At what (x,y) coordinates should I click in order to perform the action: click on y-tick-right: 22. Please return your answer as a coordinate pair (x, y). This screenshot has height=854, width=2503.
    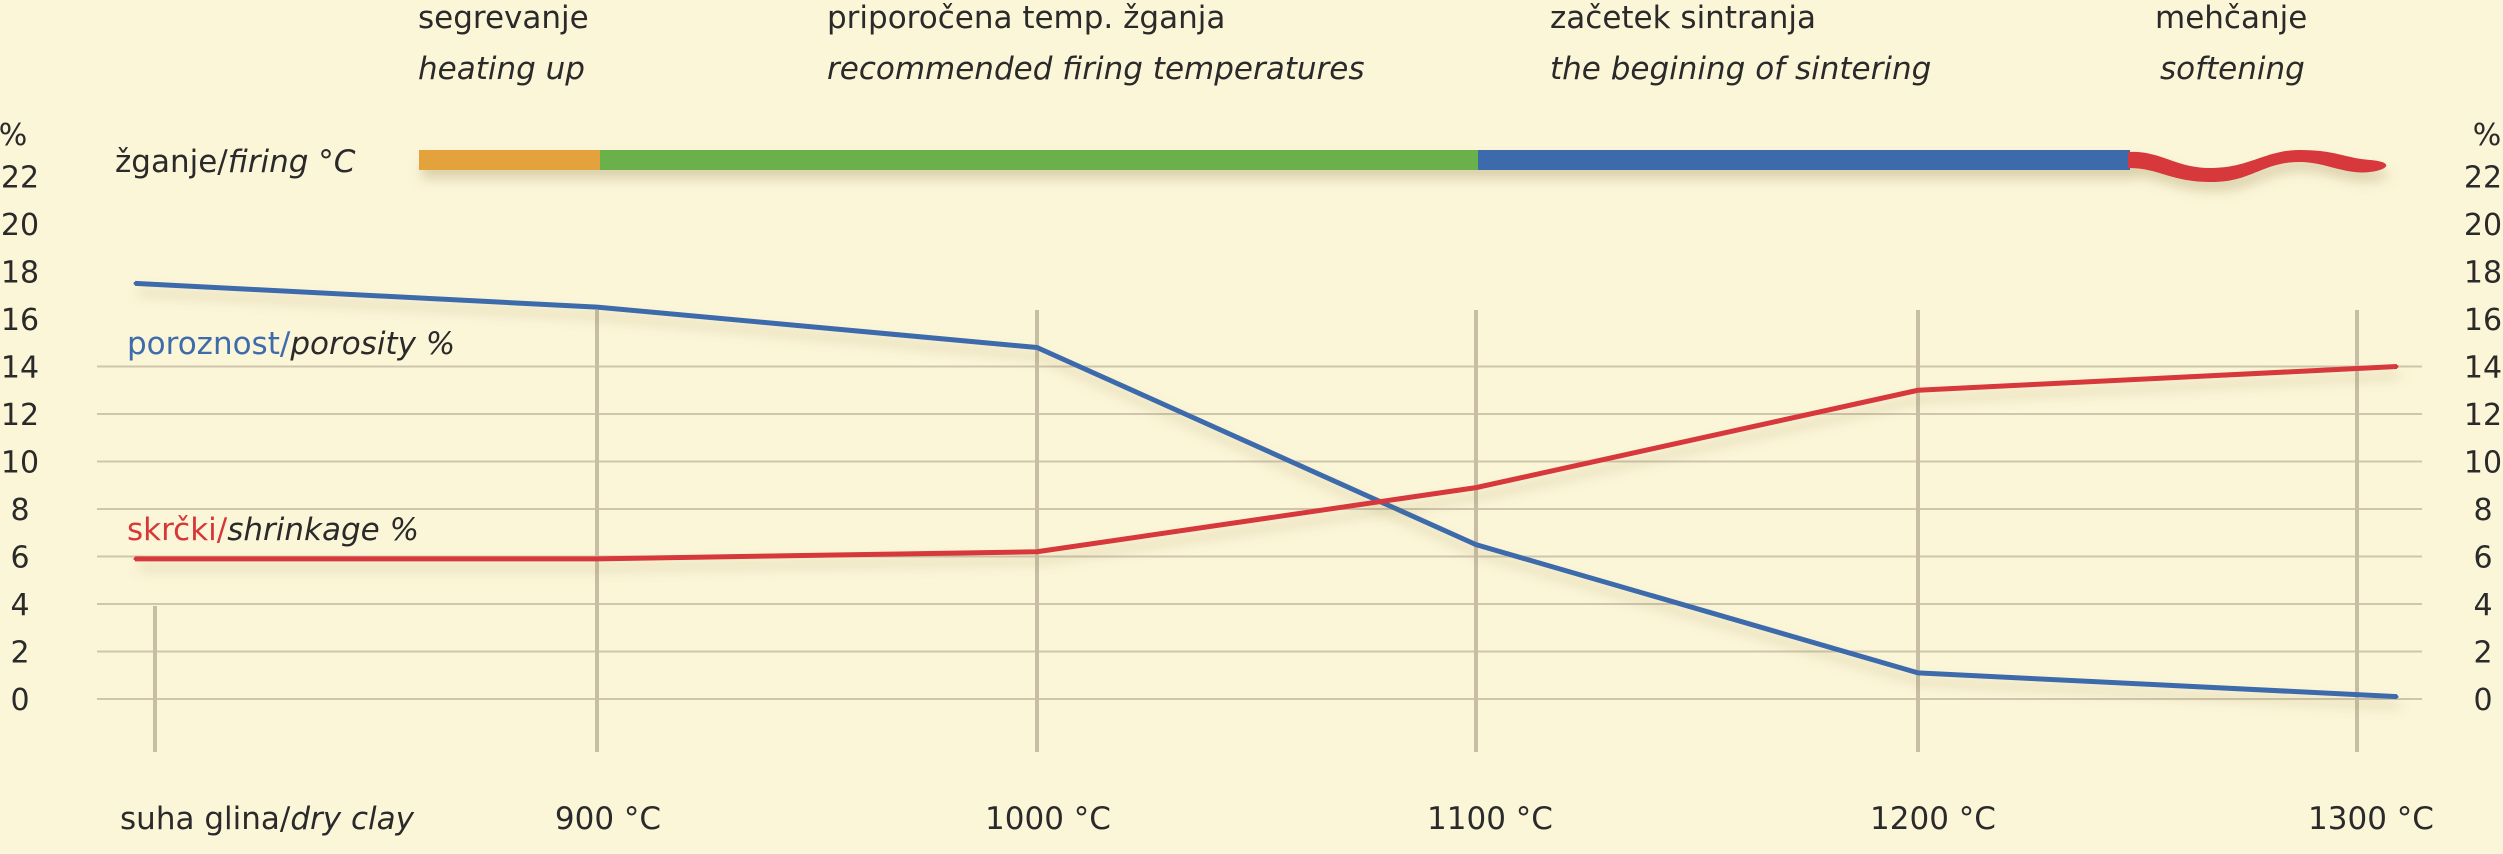
    Looking at the image, I should click on (2483, 178).